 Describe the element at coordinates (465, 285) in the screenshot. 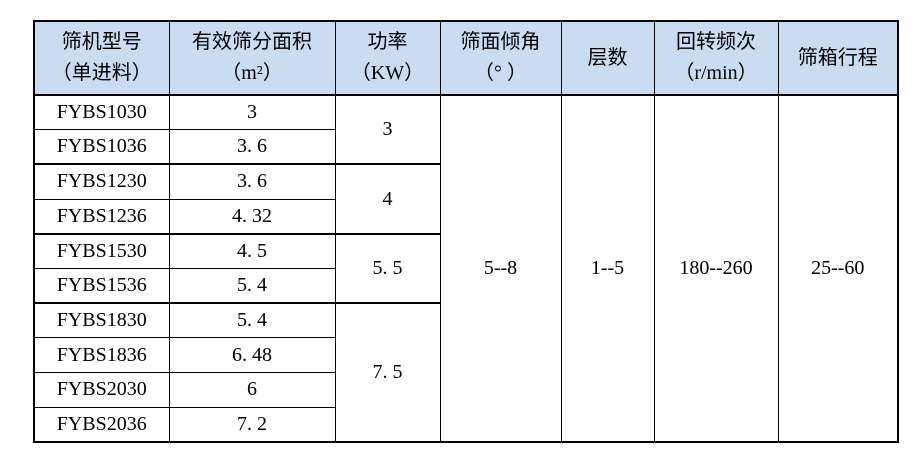

I see `table-row: FYBS1536 5. 4` at that location.